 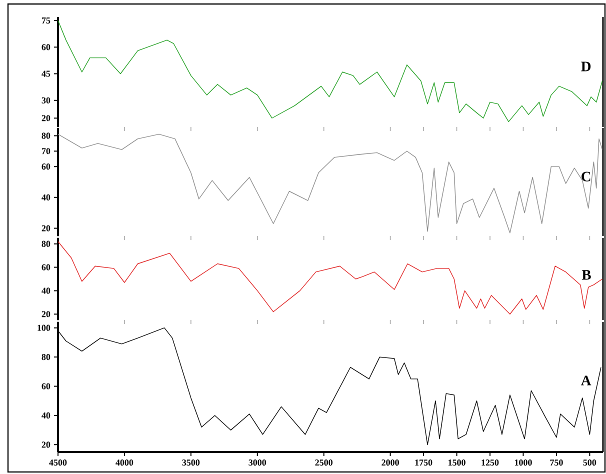 What do you see at coordinates (46, 151) in the screenshot?
I see `y-tick-label: 70` at bounding box center [46, 151].